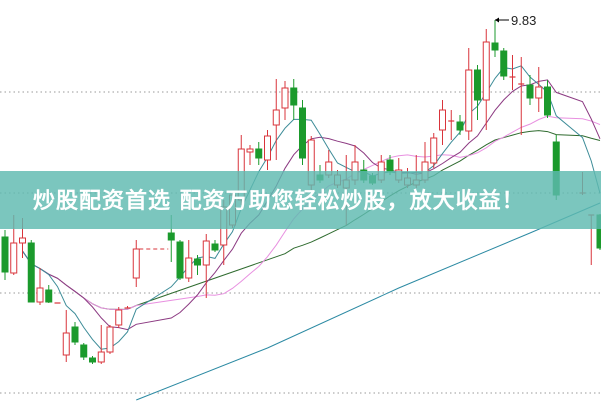 The image size is (601, 401). Describe the element at coordinates (279, 201) in the screenshot. I see `banner-text: 炒股配资首选 配资万助您轻松炒股，放大收益！` at that location.